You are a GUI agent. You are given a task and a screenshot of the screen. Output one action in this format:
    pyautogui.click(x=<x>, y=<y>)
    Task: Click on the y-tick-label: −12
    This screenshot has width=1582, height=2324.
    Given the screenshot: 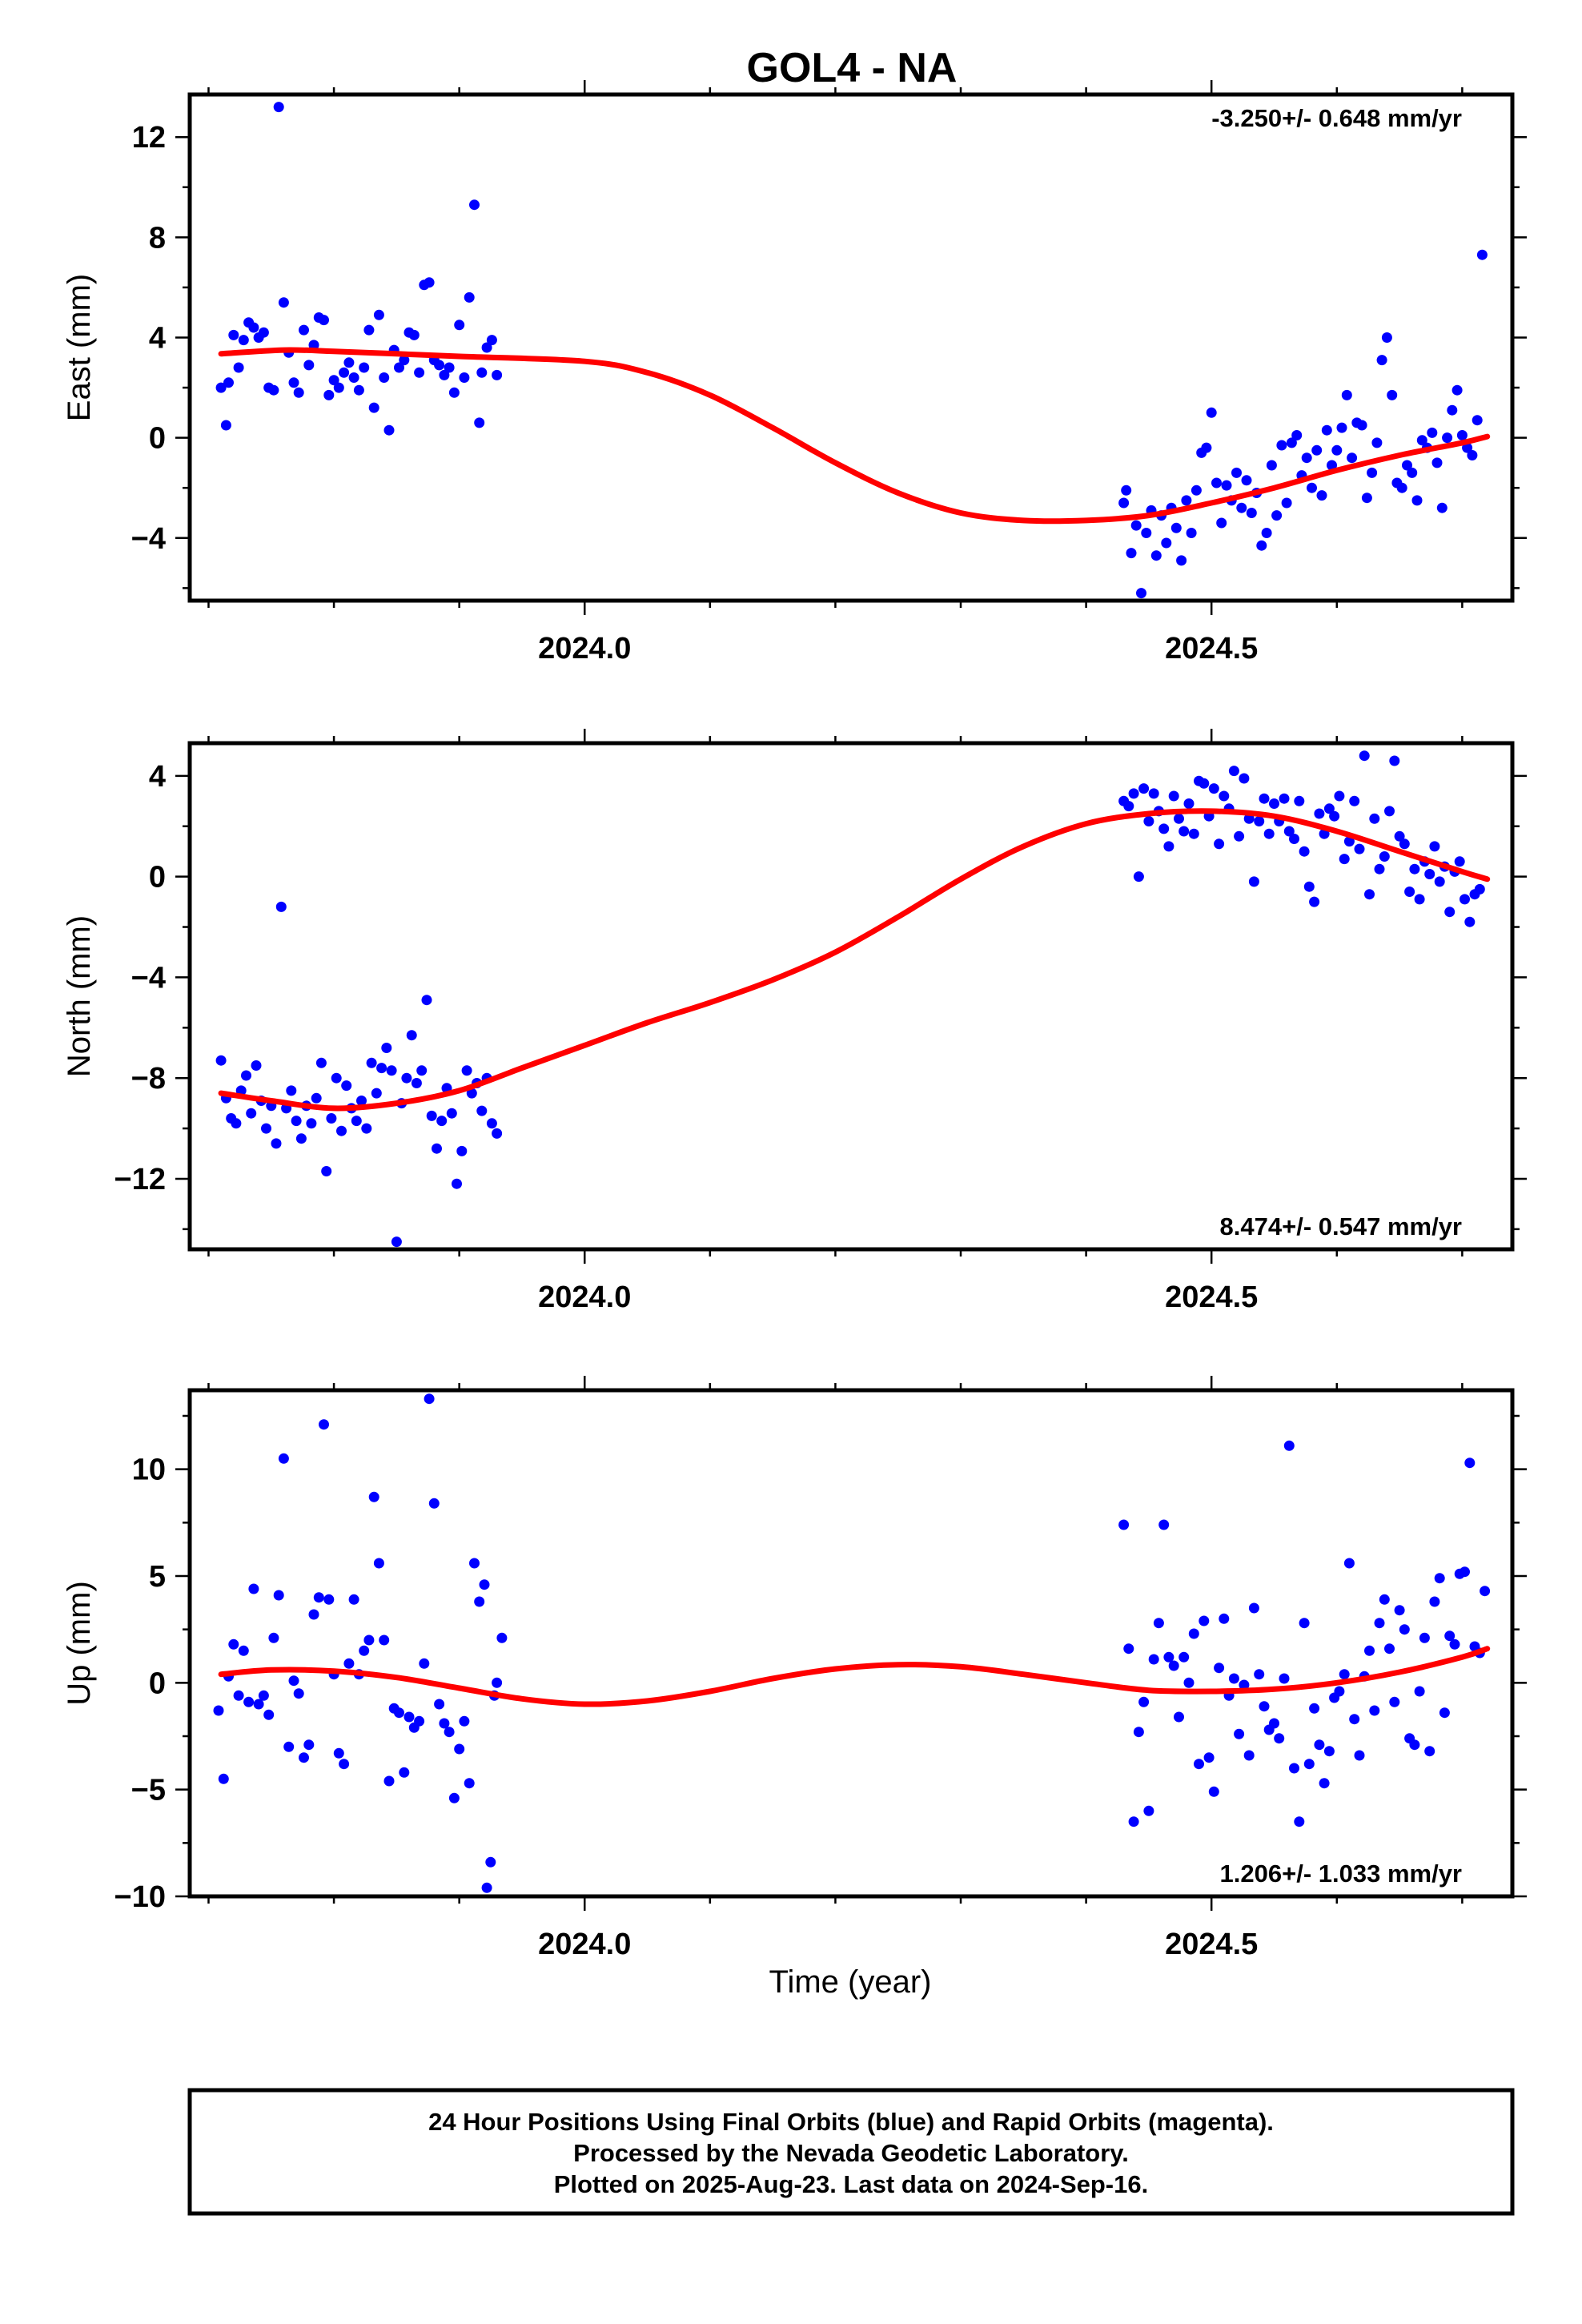 What is the action you would take?
    pyautogui.click(x=140, y=1179)
    